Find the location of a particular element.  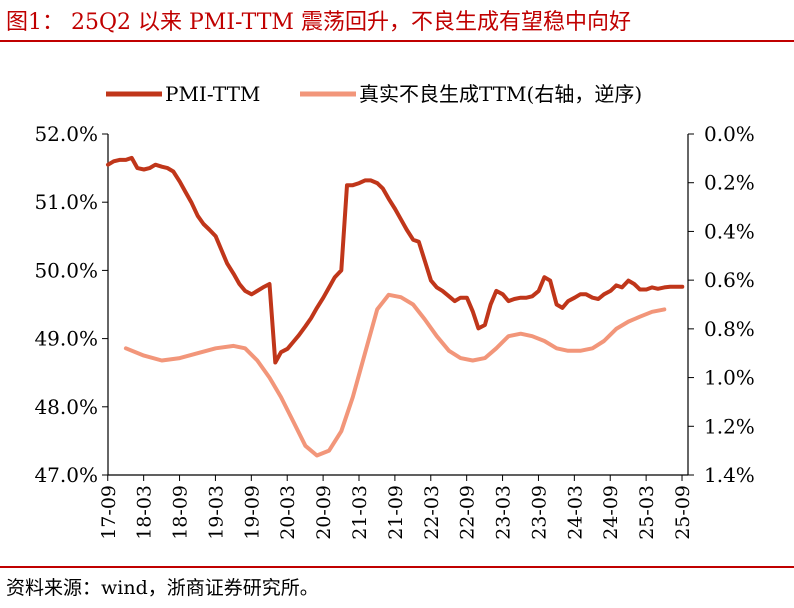

x-axis-tick-label: 19-03 is located at coordinates (216, 512).